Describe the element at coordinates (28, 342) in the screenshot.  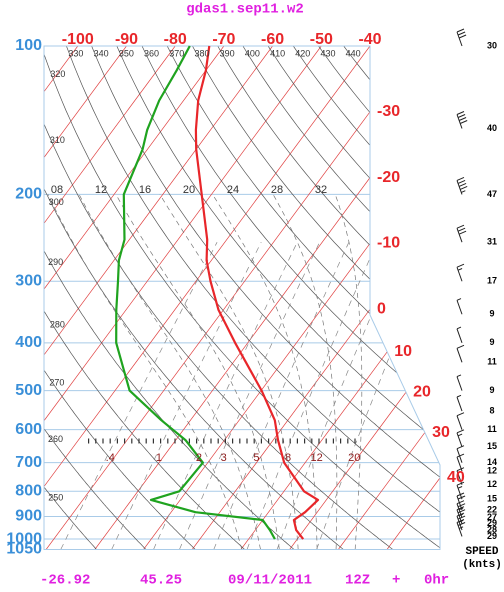
I see `y-tick-label: 400` at that location.